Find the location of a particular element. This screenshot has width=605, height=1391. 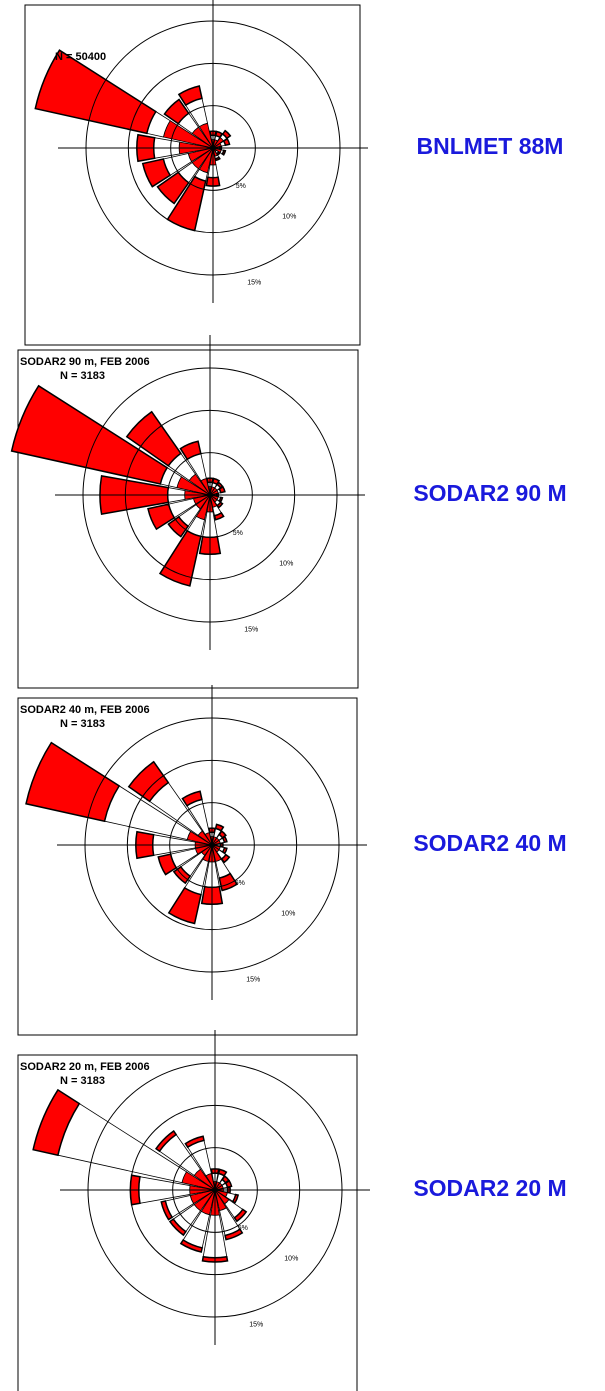

station-label: SODAR2 90 M is located at coordinates (489, 493).